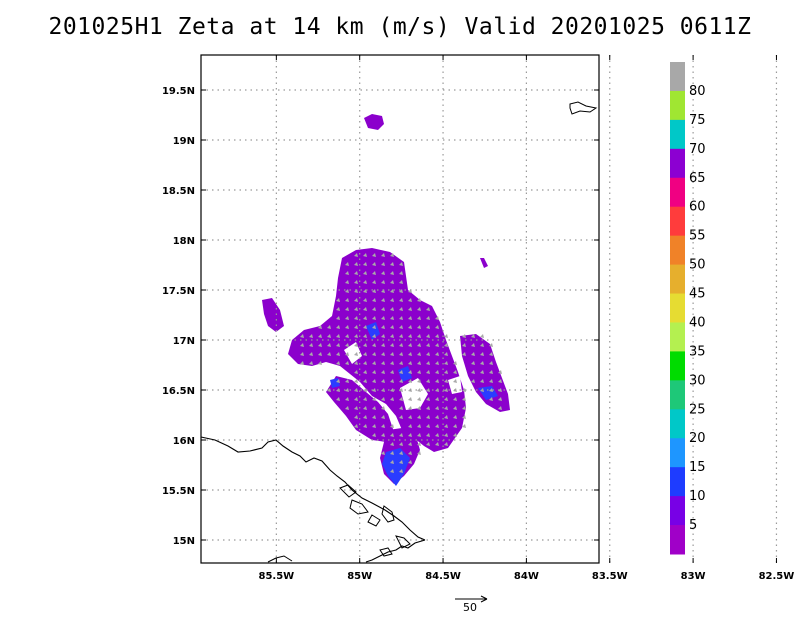 This screenshot has width=800, height=618. What do you see at coordinates (697, 149) in the screenshot?
I see `colorbar-label: 70` at bounding box center [697, 149].